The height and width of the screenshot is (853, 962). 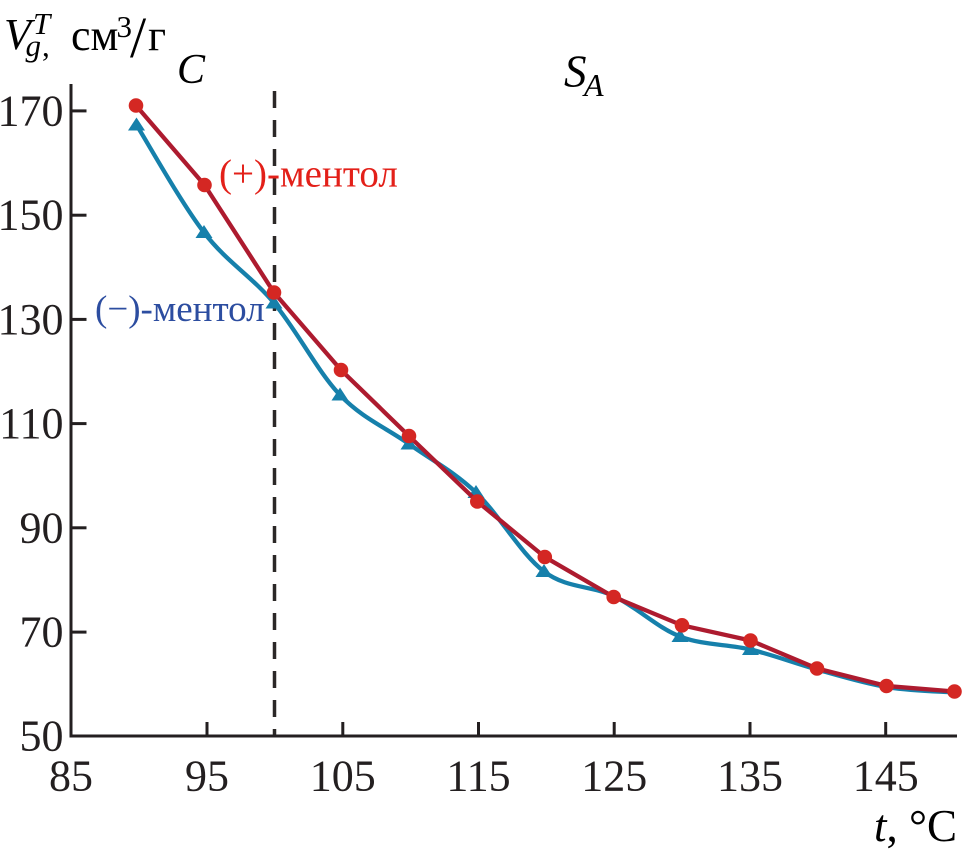 I want to click on svg-text: 105, so click(x=343, y=776).